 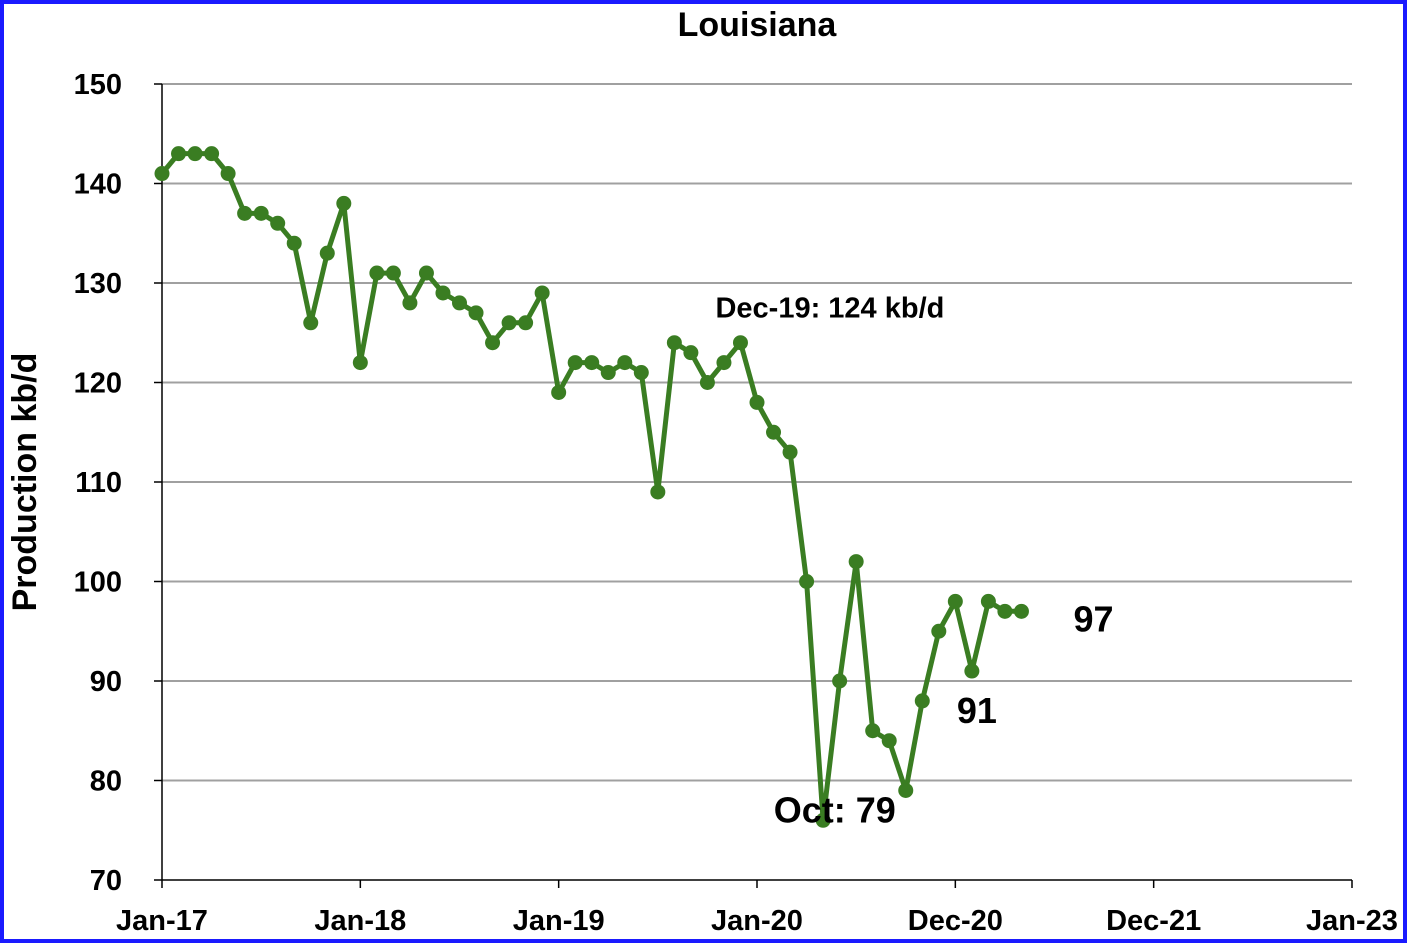 What do you see at coordinates (98, 384) in the screenshot?
I see `y-tick-label: 120` at bounding box center [98, 384].